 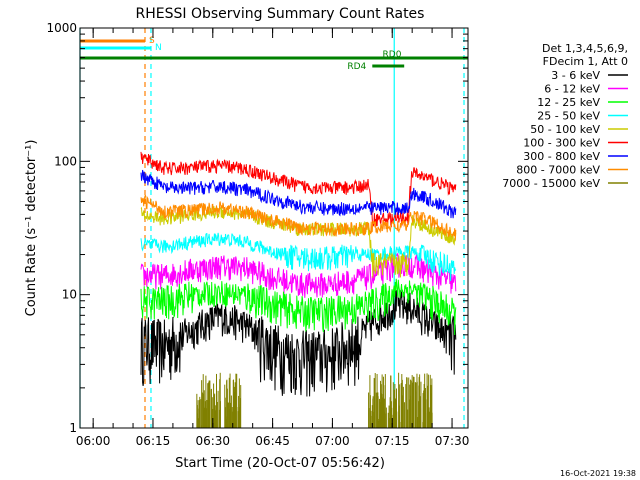 I want to click on legend-label-1: 3 - 6 keV, so click(x=575, y=75).